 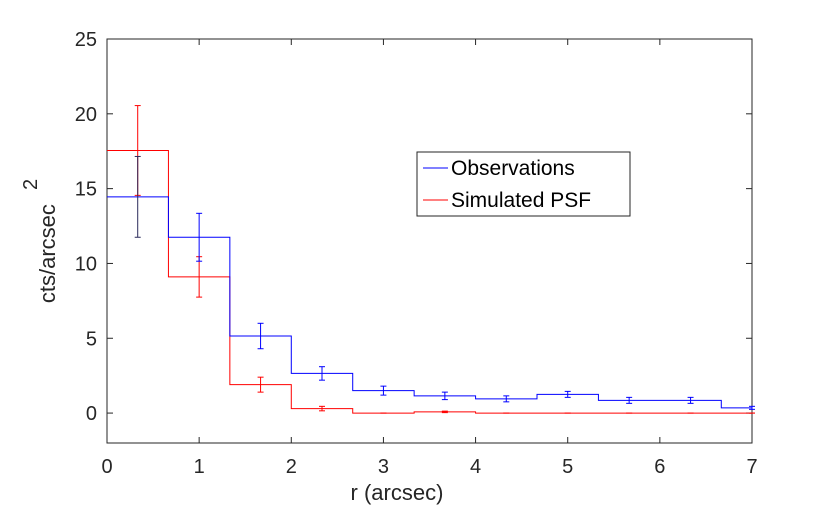 I want to click on x-tick-label-3: 3, so click(x=383, y=467).